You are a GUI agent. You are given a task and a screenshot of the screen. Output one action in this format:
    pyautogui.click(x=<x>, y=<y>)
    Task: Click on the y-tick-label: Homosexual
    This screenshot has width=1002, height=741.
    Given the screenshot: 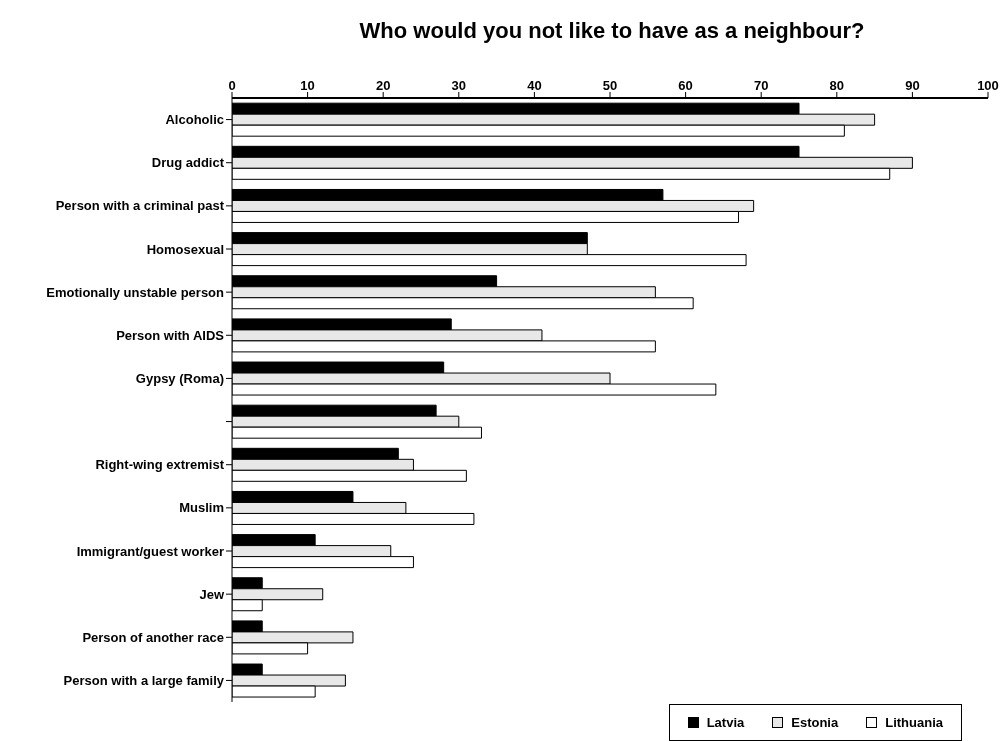 What is the action you would take?
    pyautogui.click(x=185, y=249)
    